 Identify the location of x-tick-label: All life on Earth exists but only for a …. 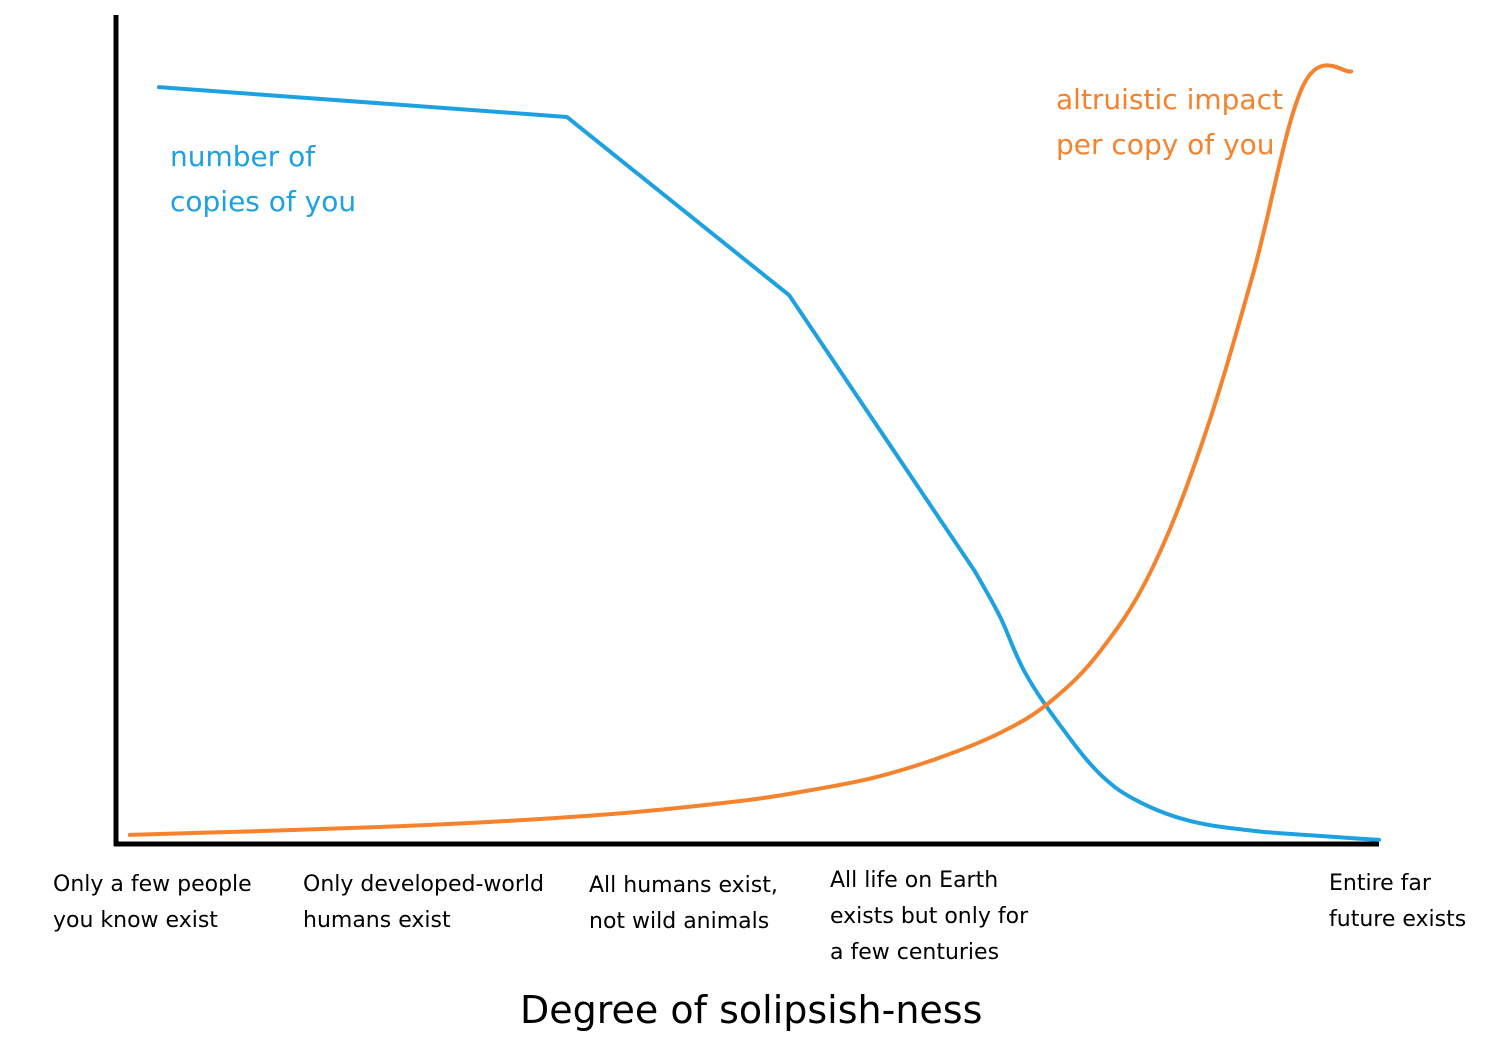
(929, 916).